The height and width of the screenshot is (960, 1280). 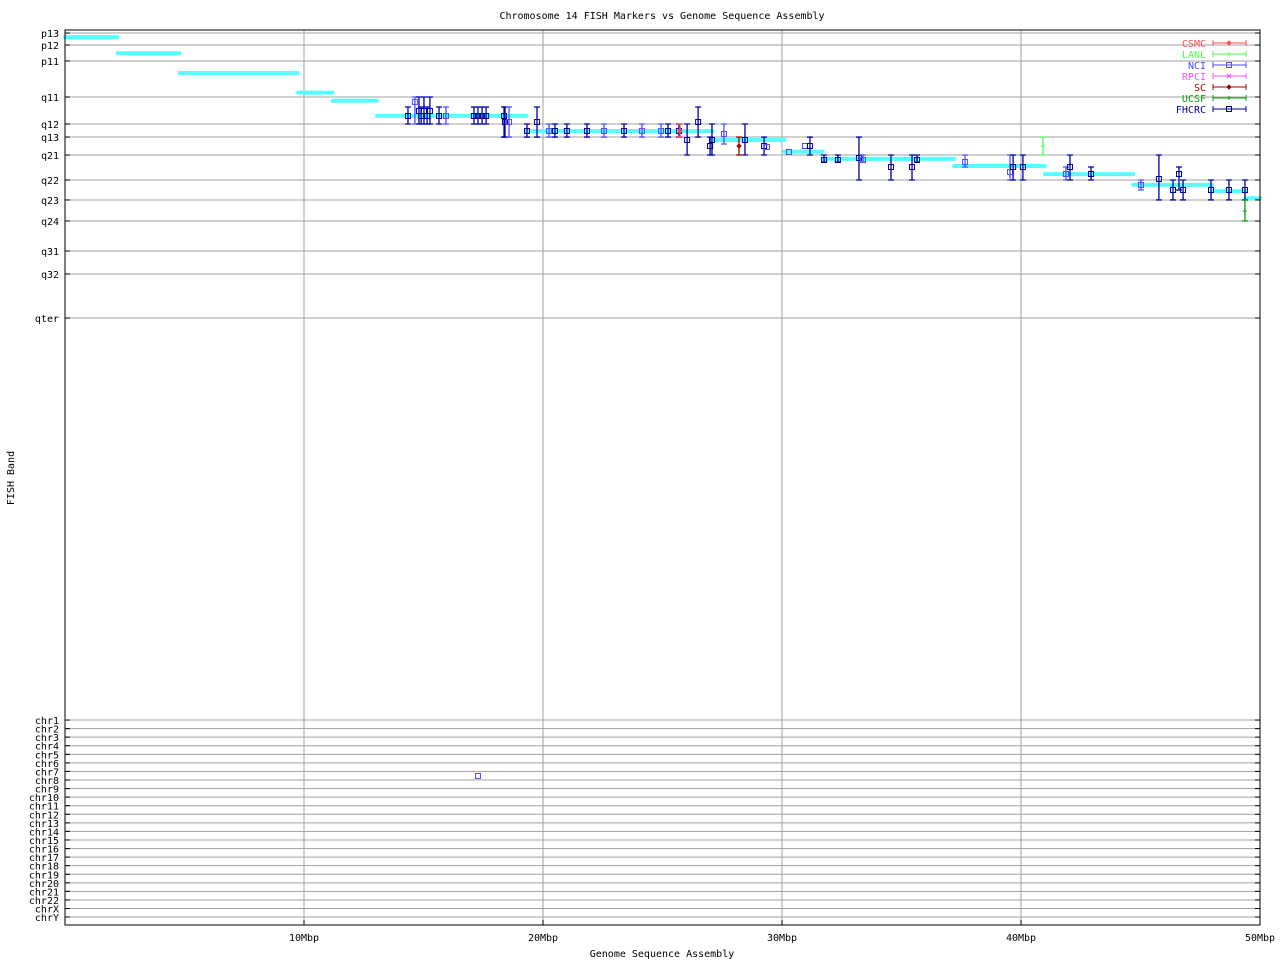 I want to click on y-tick-label: chr14, so click(x=44, y=832).